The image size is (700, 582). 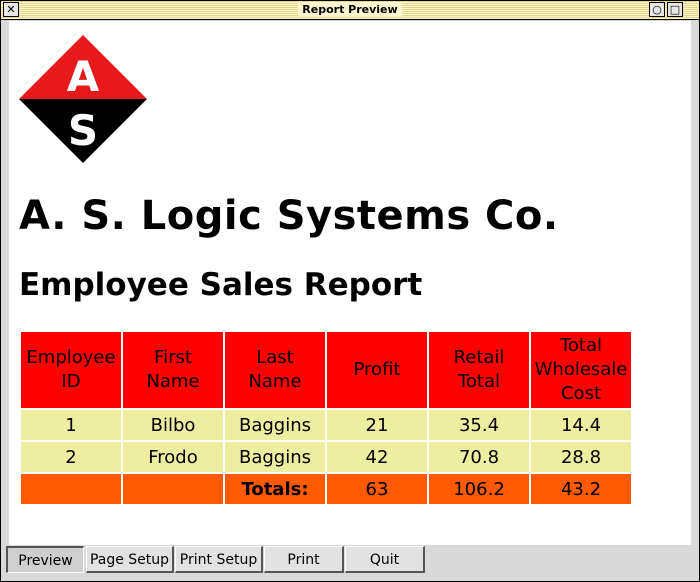 What do you see at coordinates (385, 559) in the screenshot?
I see `quit-button: Quit` at bounding box center [385, 559].